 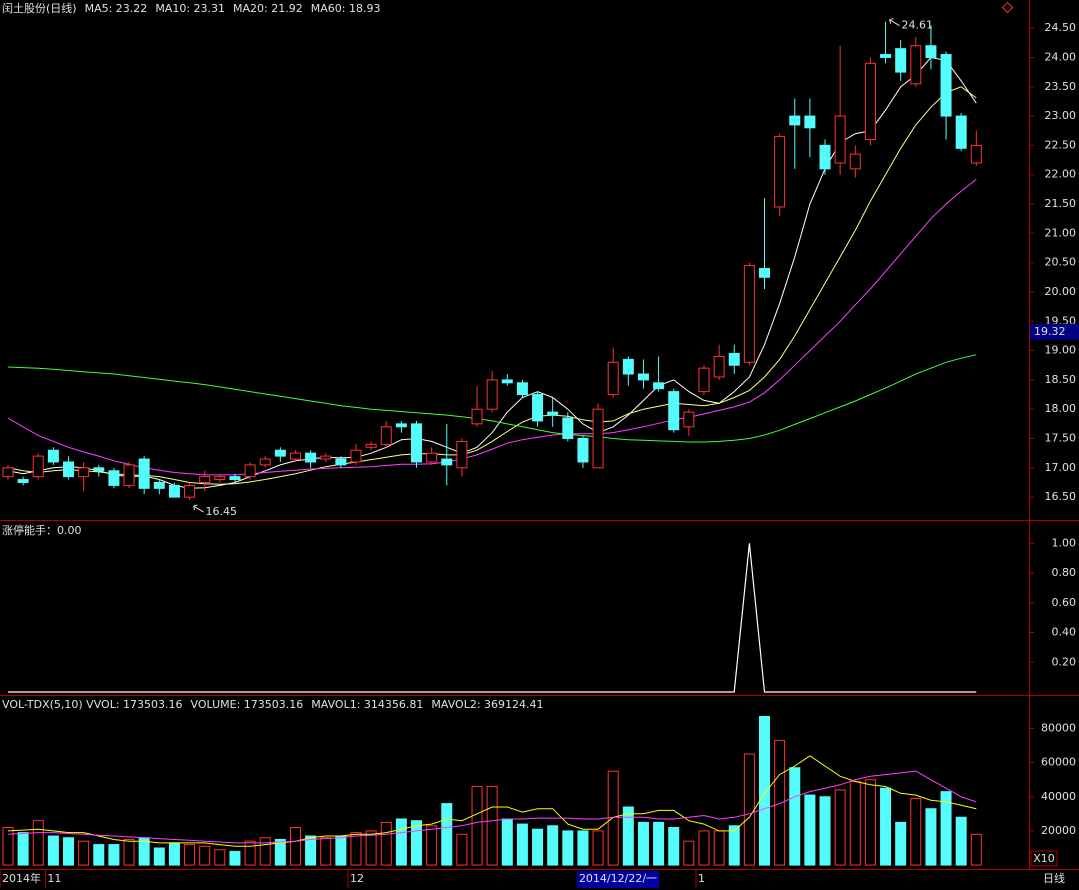 What do you see at coordinates (367, 704) in the screenshot?
I see `header-text: MAVOL1: 314356.81` at bounding box center [367, 704].